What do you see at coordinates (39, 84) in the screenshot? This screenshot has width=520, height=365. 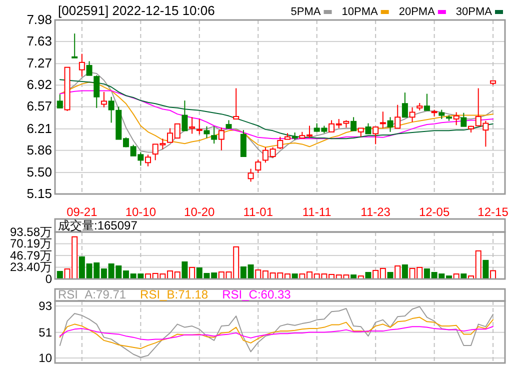 I see `y-tick-label: 6.92` at bounding box center [39, 84].